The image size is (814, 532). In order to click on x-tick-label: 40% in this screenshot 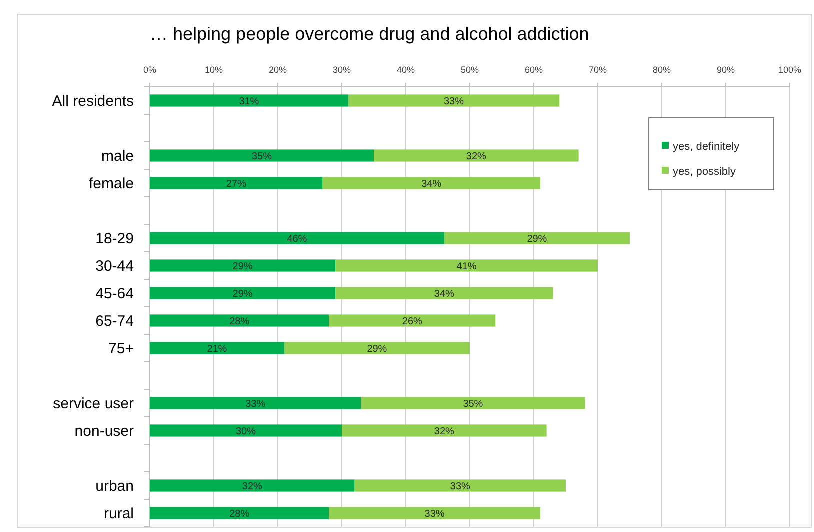, I will do `click(406, 70)`.